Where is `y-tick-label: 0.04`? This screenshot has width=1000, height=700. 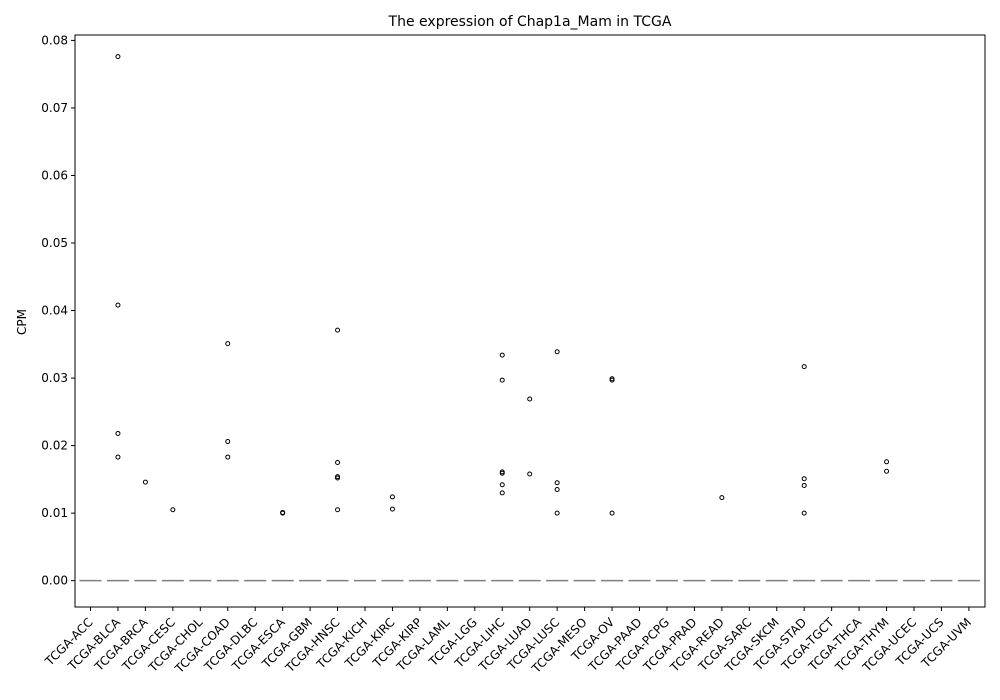 y-tick-label: 0.04 is located at coordinates (54, 311).